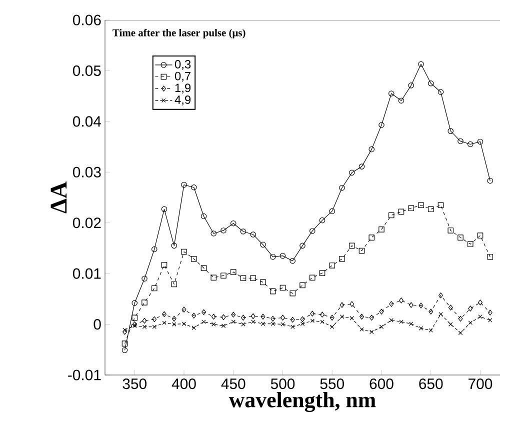 The height and width of the screenshot is (432, 507). I want to click on y-tick-label: 0.03, so click(86, 172).